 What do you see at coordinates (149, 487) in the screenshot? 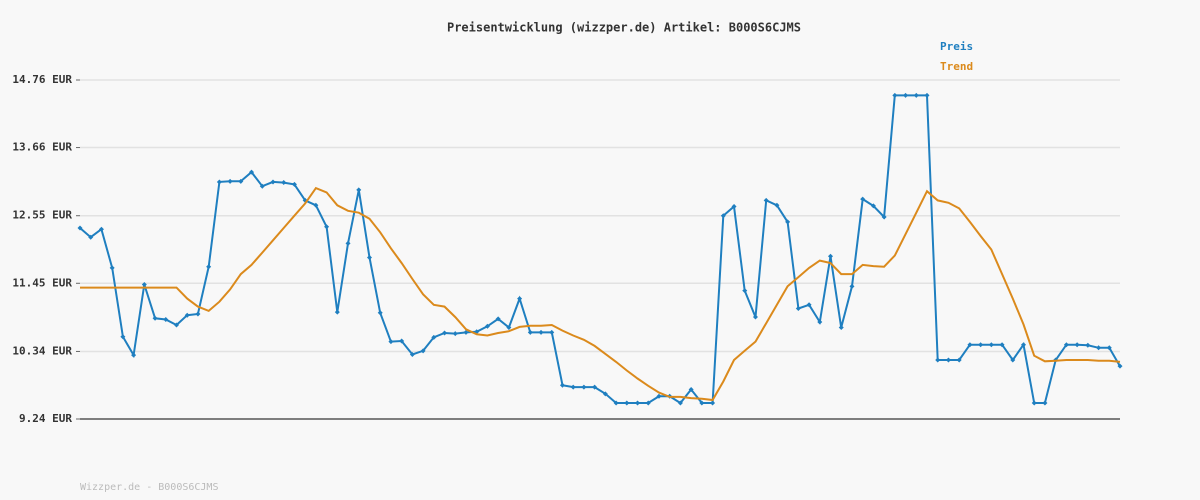
I see `footer: Wizzper.de - B000S6CJMS` at bounding box center [149, 487].